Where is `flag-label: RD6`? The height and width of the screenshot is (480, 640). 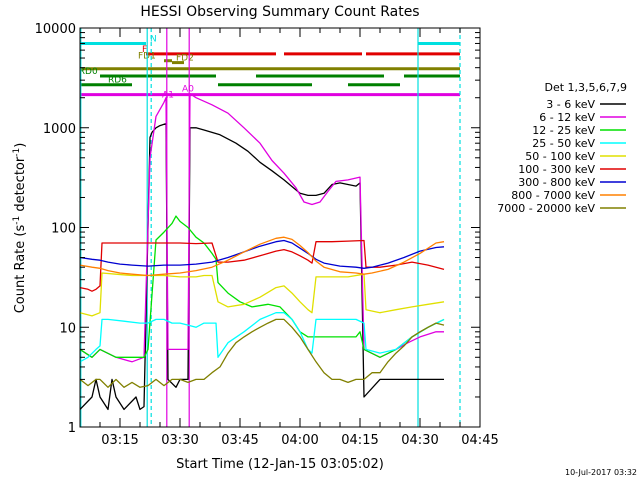
flag-label: RD6 is located at coordinates (117, 81).